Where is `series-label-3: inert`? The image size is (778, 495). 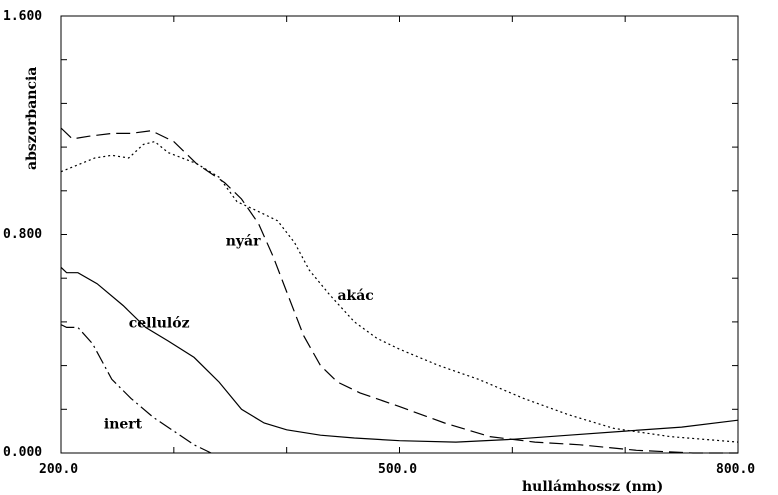
series-label-3: inert is located at coordinates (123, 424).